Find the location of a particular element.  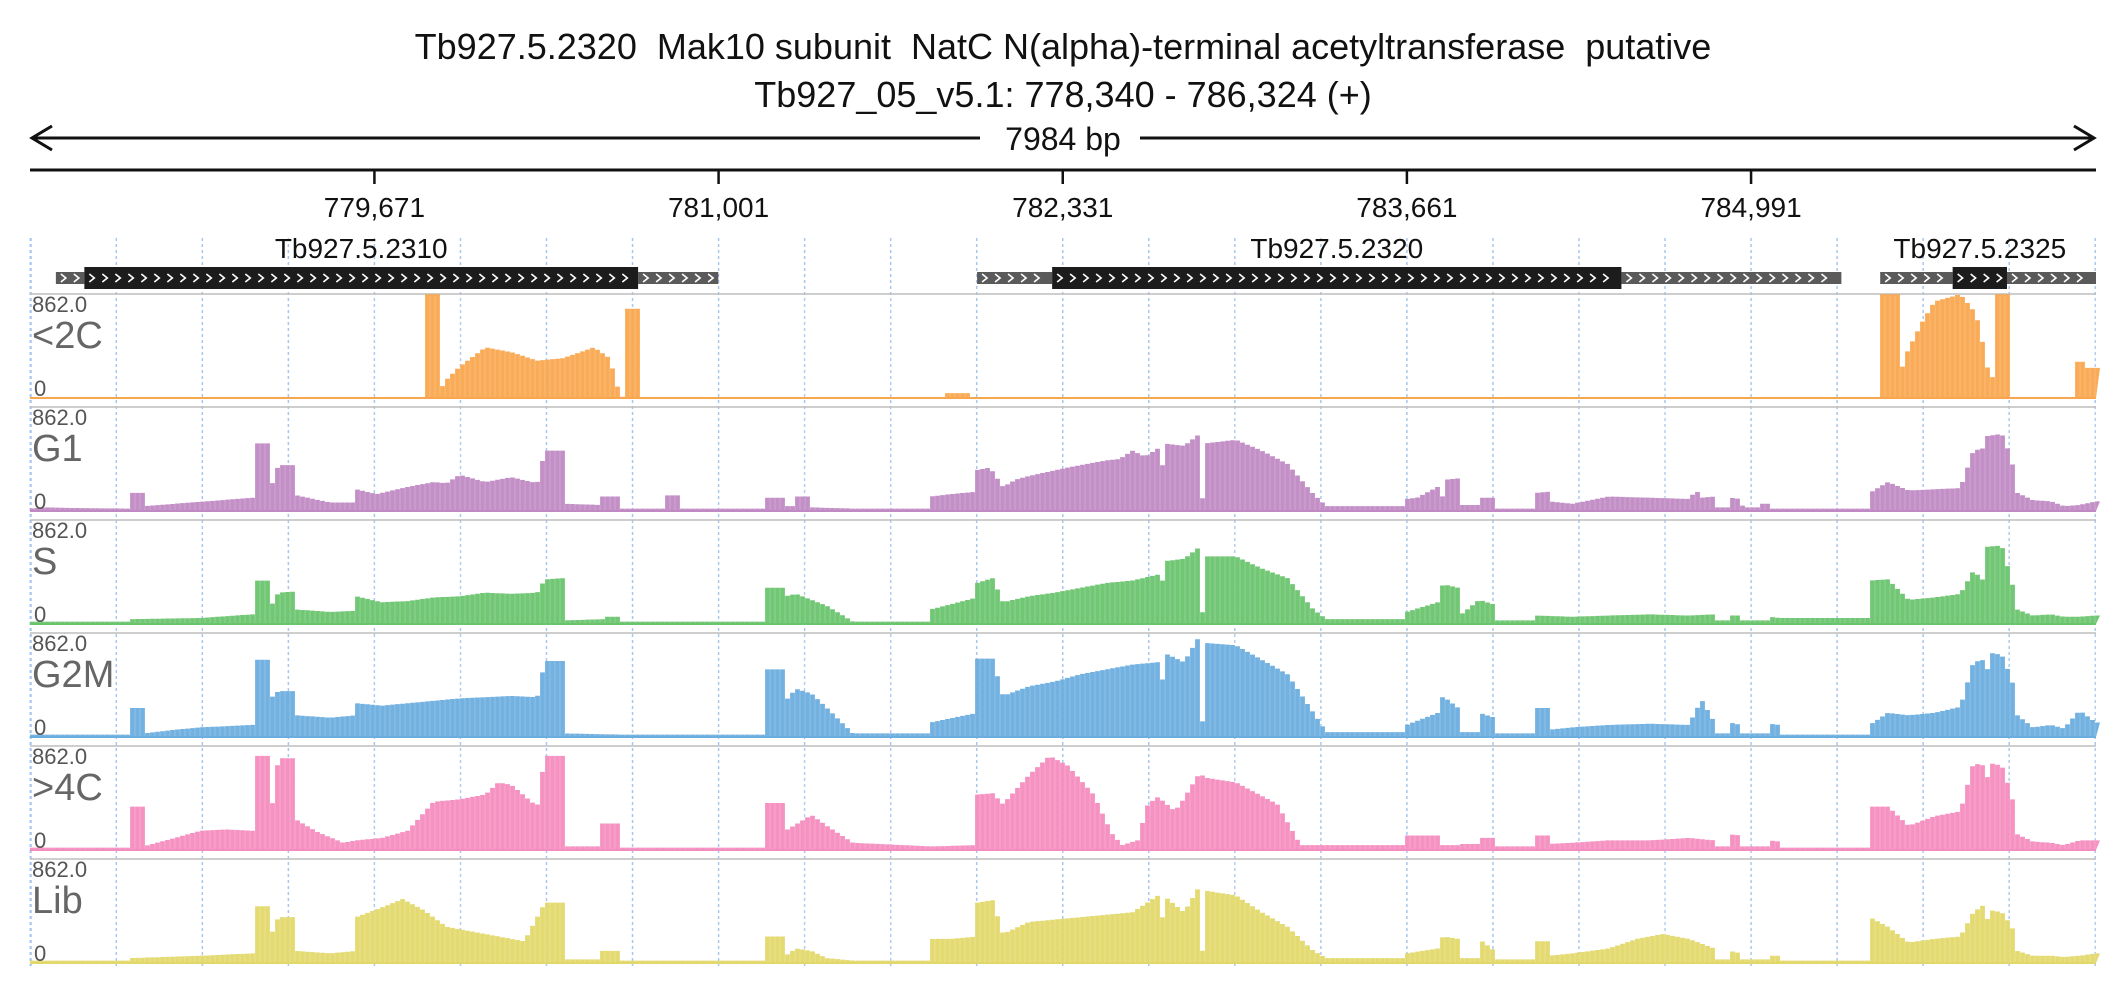

track-ymax-label-5: 862.0 is located at coordinates (59, 869).